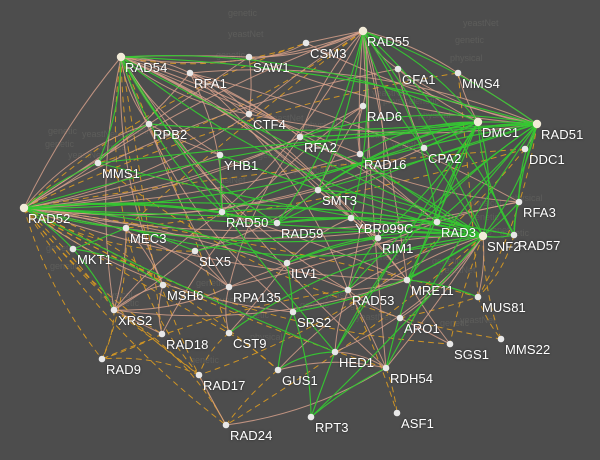 Image resolution: width=600 pixels, height=460 pixels. Describe the element at coordinates (528, 349) in the screenshot. I see `node-label-mms22: MMS22` at that location.